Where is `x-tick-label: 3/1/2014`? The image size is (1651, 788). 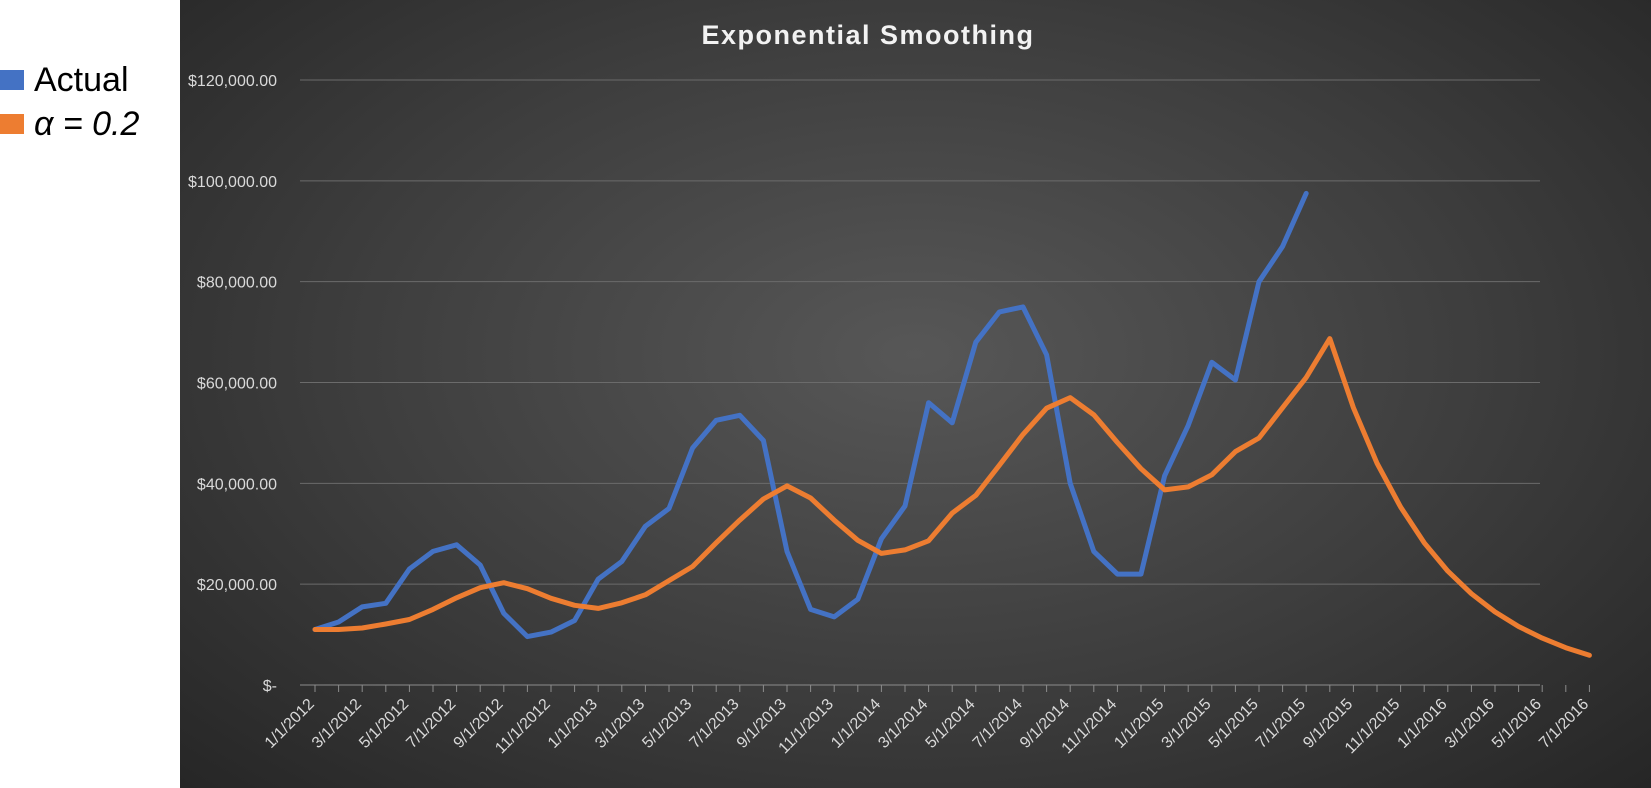 x-tick-label: 3/1/2014 is located at coordinates (903, 724).